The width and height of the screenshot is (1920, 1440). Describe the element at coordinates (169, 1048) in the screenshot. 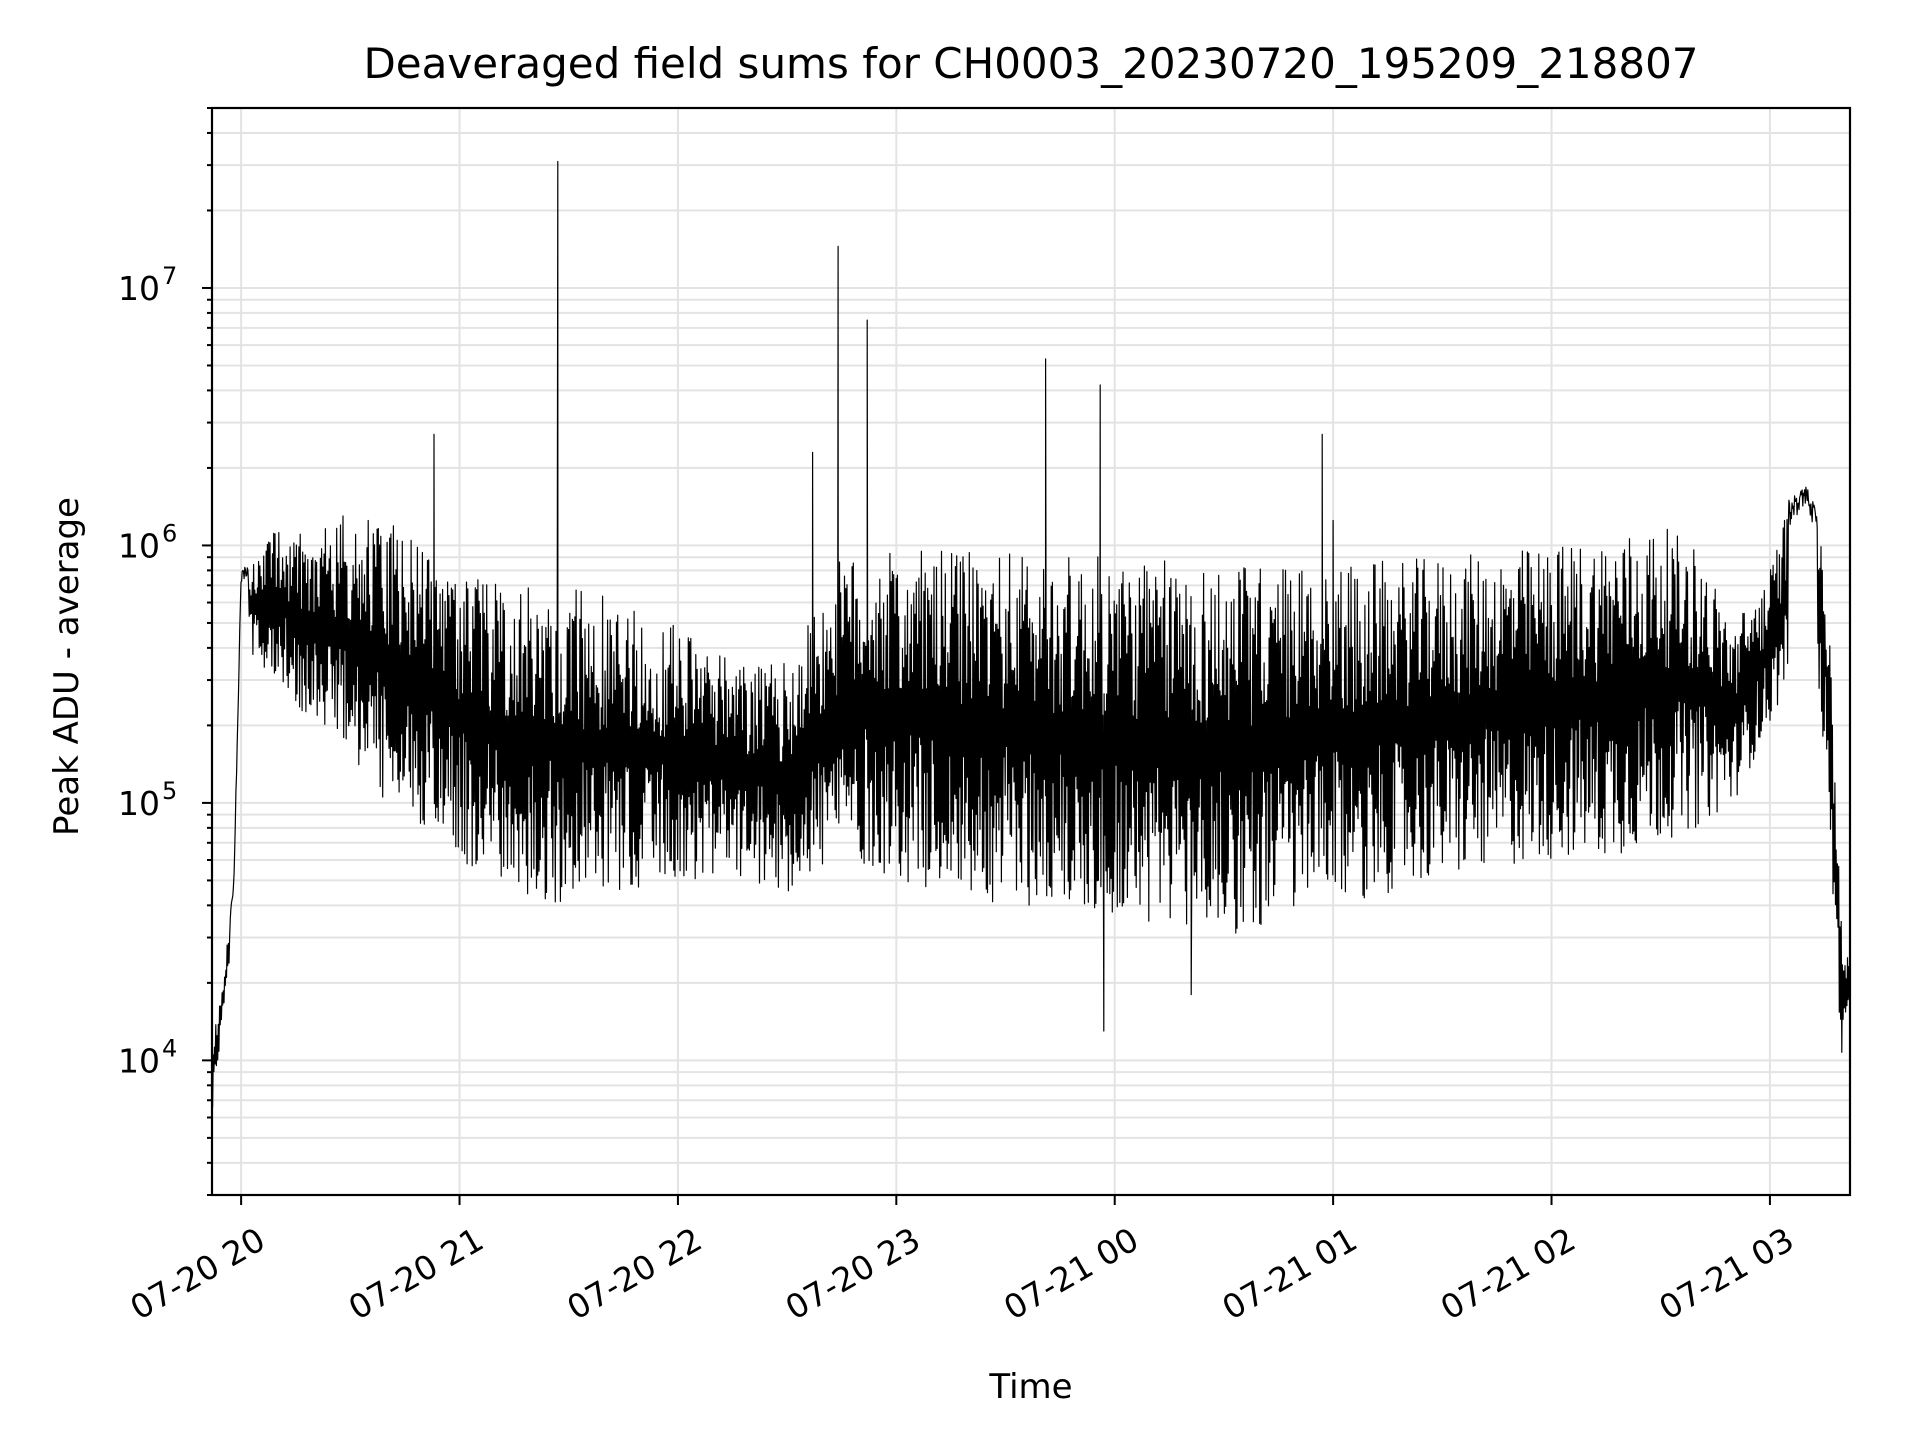

I see `y-tick-exponent: 4` at that location.